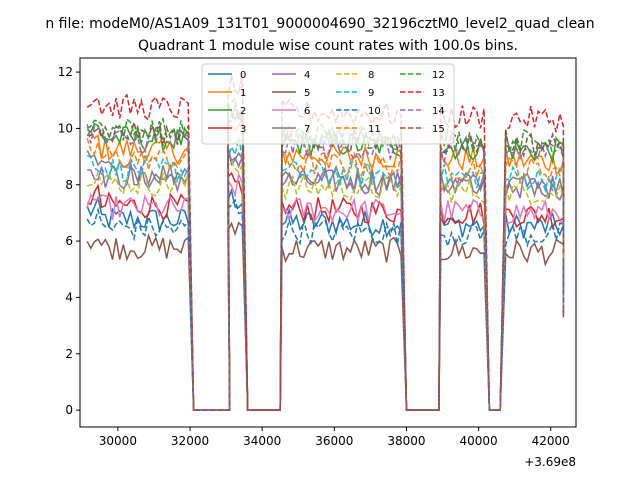 This screenshot has height=480, width=640. What do you see at coordinates (438, 75) in the screenshot?
I see `legend-label-12: 12` at bounding box center [438, 75].